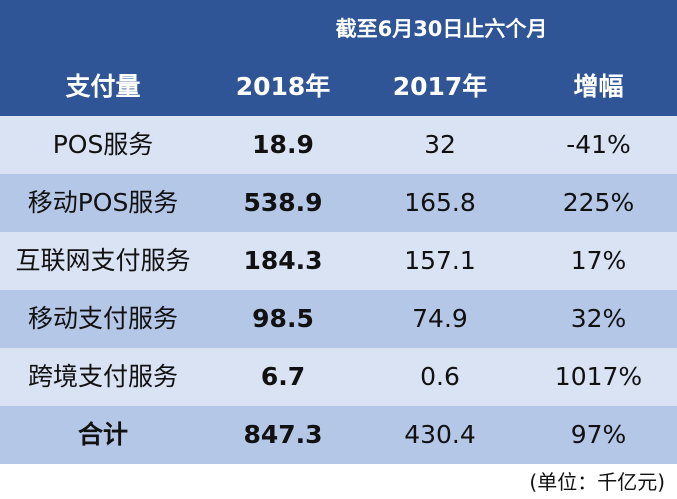  What do you see at coordinates (338, 145) in the screenshot?
I see `table-row: POS服务 18.9 32 -41%` at bounding box center [338, 145].